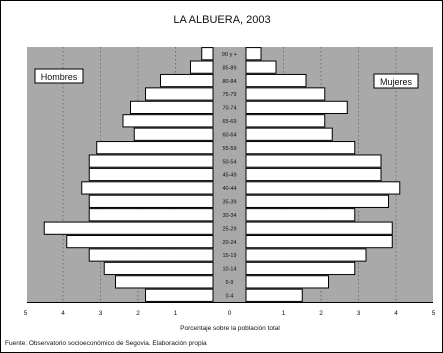  I want to click on age-group-label: 40-44, so click(229, 189).